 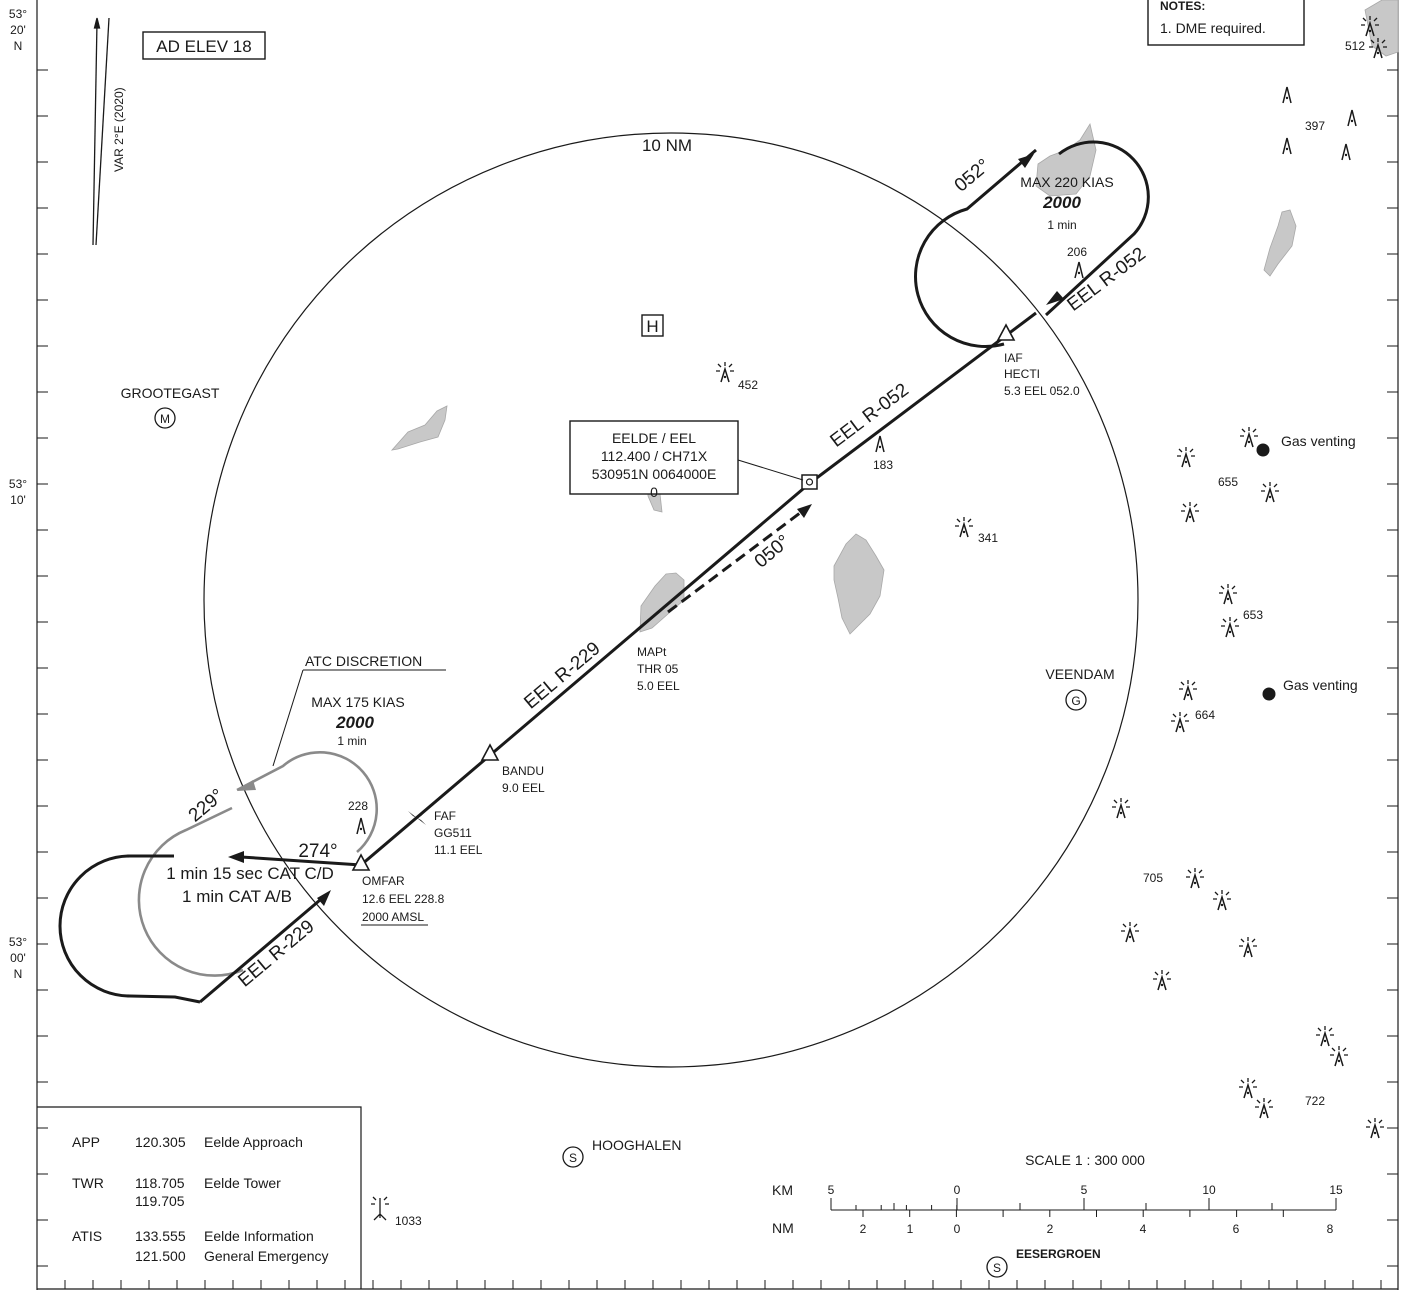 What do you see at coordinates (1269, 694) in the screenshot?
I see `gas-venting-dot` at bounding box center [1269, 694].